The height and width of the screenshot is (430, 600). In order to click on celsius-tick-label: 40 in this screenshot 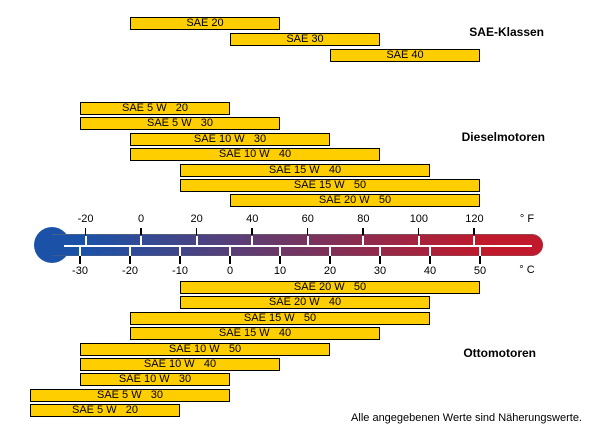, I will do `click(430, 270)`.